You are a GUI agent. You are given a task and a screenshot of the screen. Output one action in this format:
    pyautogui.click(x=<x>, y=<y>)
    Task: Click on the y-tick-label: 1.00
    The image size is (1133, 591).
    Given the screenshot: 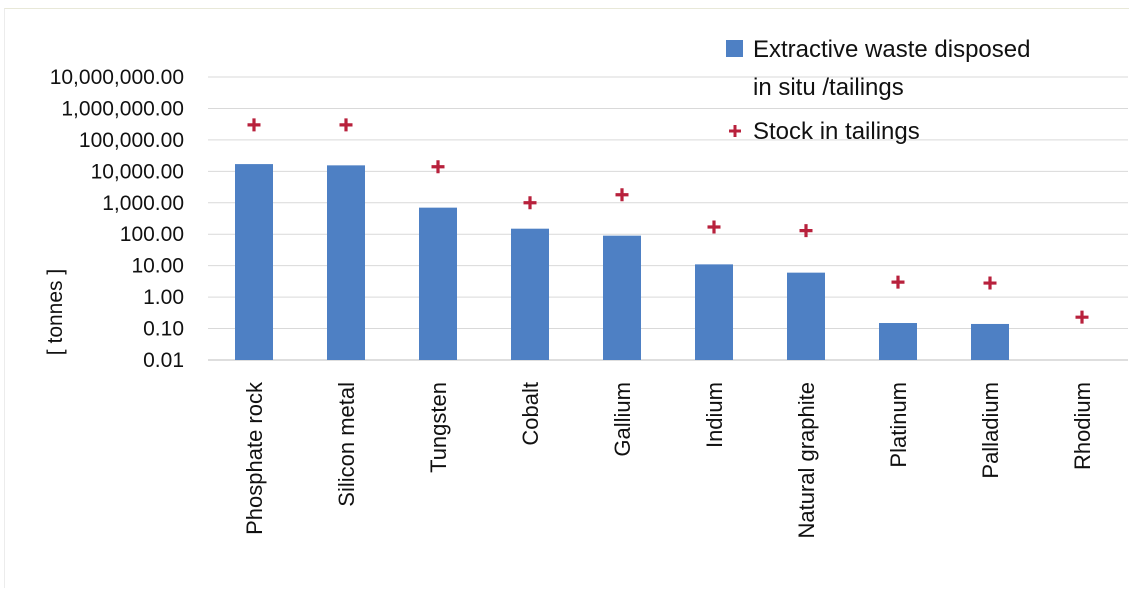 What is the action you would take?
    pyautogui.click(x=163, y=297)
    